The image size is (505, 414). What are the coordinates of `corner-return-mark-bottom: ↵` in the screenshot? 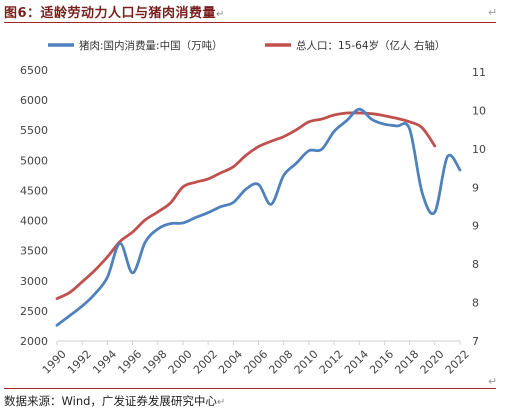 It's located at (493, 381).